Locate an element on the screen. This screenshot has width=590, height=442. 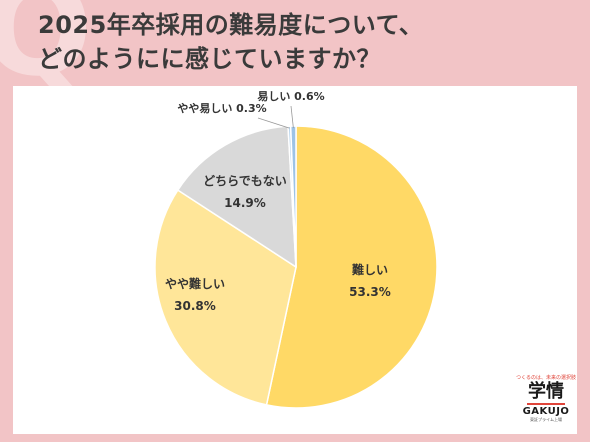
question-mark-decoration: Q is located at coordinates (46, 52).